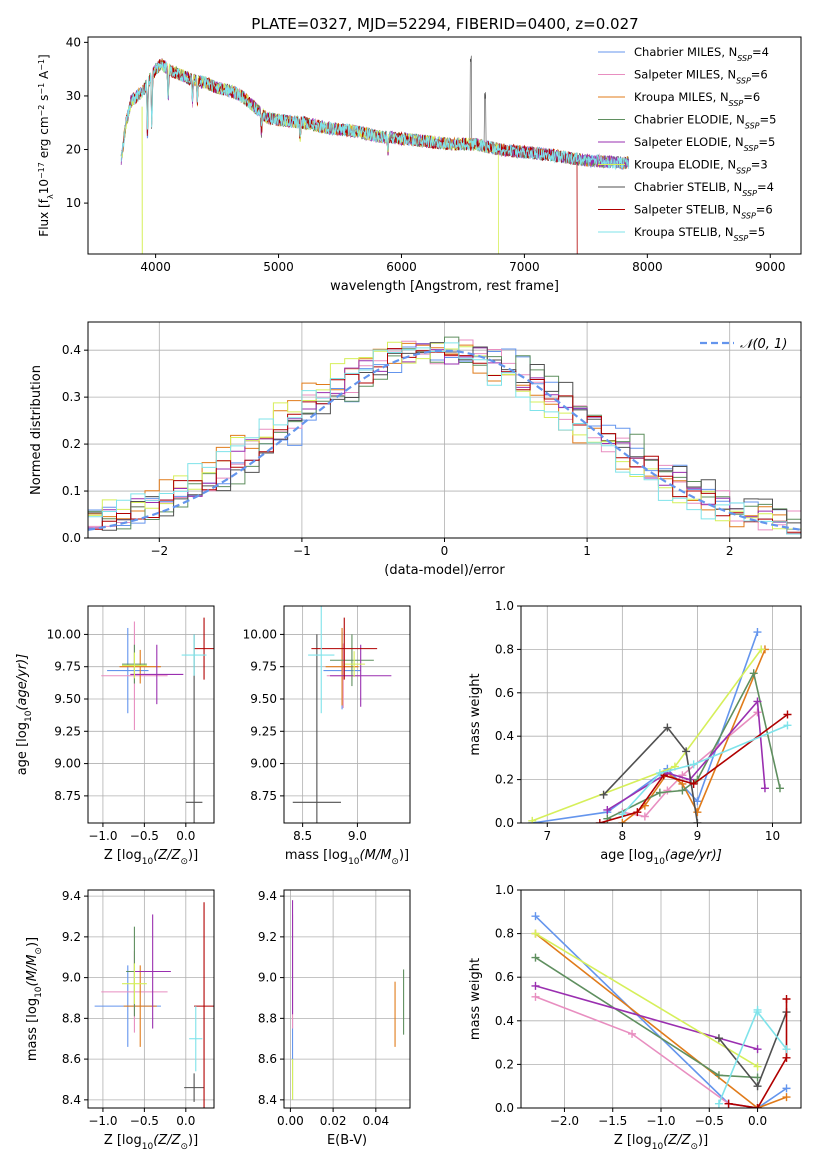 The height and width of the screenshot is (1170, 819). Describe the element at coordinates (71, 538) in the screenshot. I see `y-tick-label: 0.0` at that location.